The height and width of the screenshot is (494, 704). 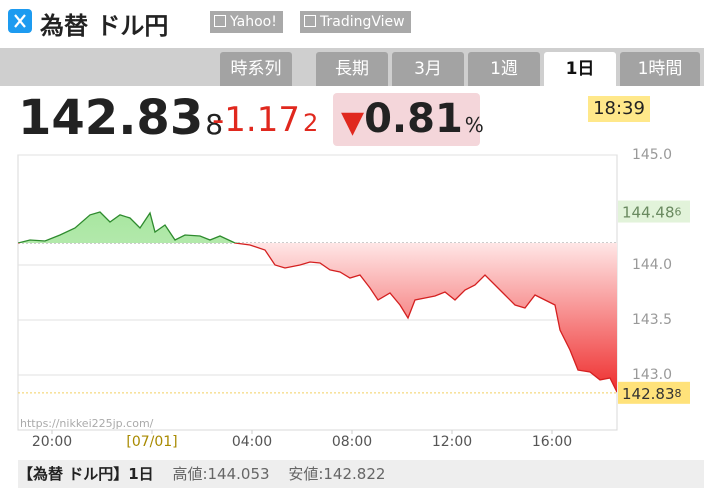 What do you see at coordinates (151, 442) in the screenshot?
I see `x-tick-label: [07/01]` at bounding box center [151, 442].